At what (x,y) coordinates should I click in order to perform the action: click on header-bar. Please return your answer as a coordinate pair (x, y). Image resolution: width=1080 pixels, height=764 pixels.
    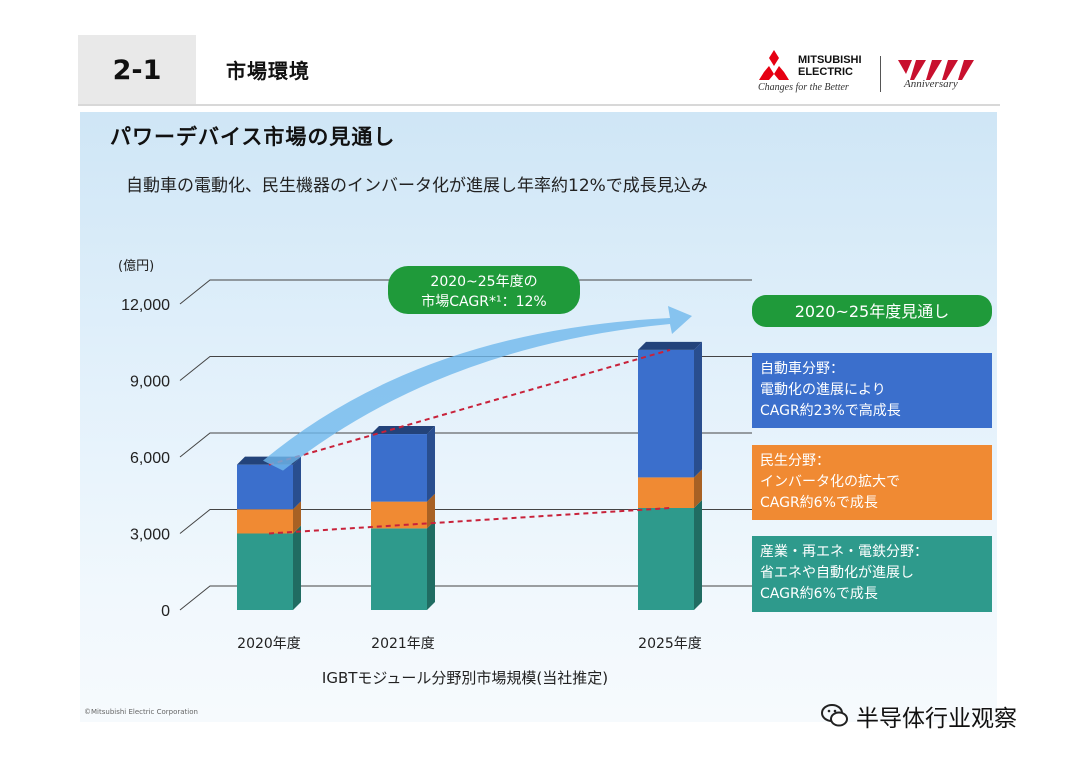
    Looking at the image, I should click on (539, 70).